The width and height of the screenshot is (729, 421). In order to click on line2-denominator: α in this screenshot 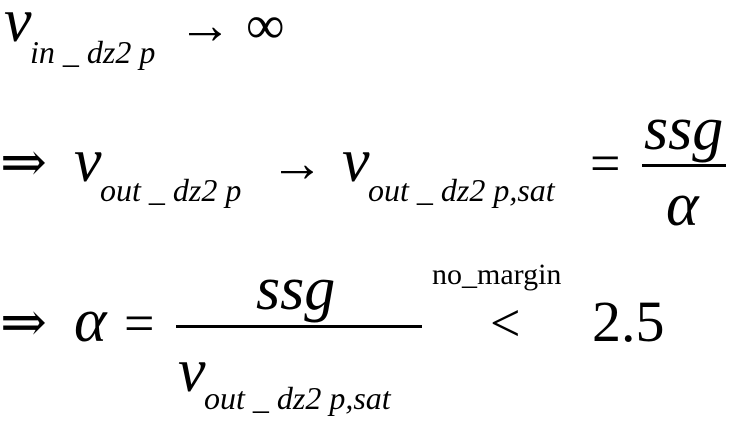, I will do `click(682, 205)`.